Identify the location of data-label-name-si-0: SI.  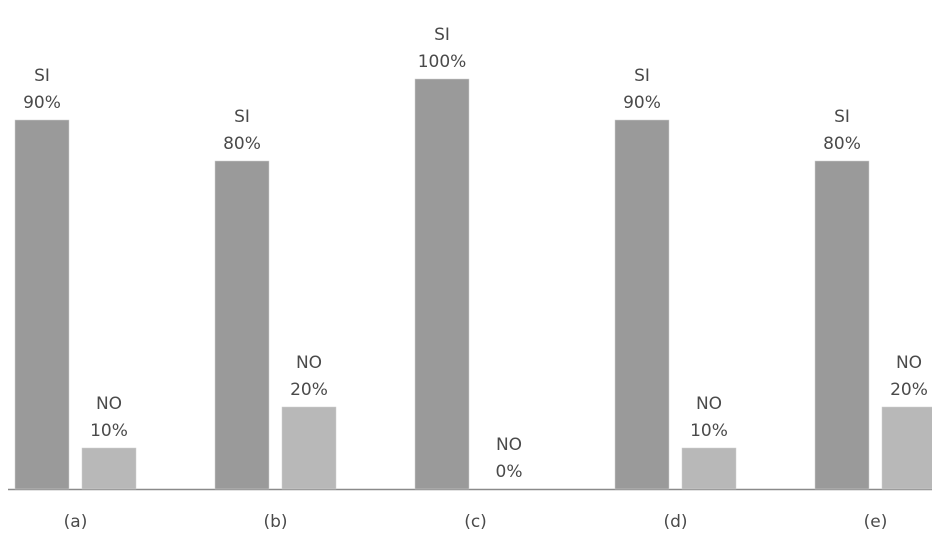
(42, 76).